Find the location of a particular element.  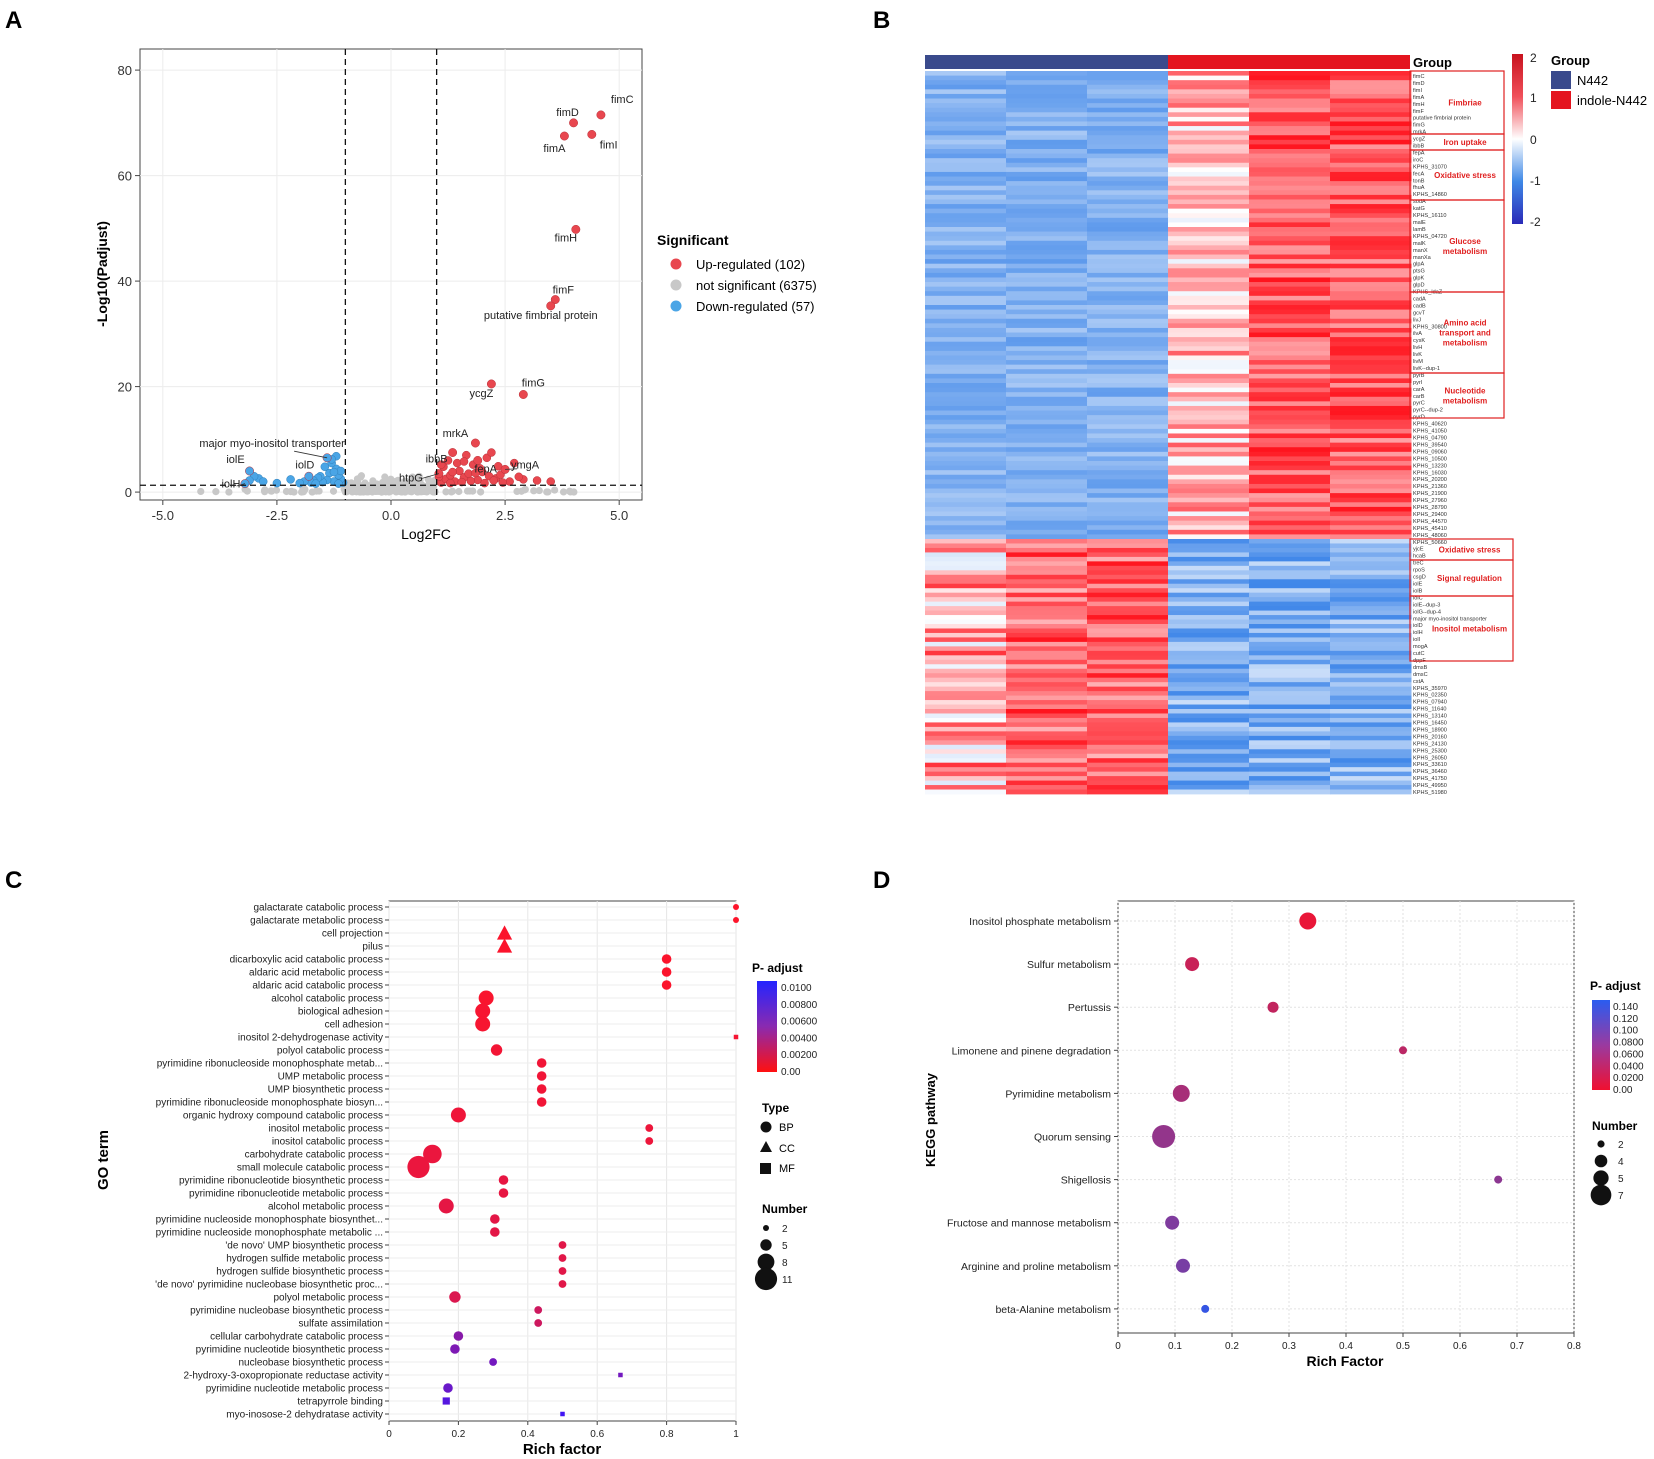

category-label: Inositol metabolism is located at coordinates (1469, 629).